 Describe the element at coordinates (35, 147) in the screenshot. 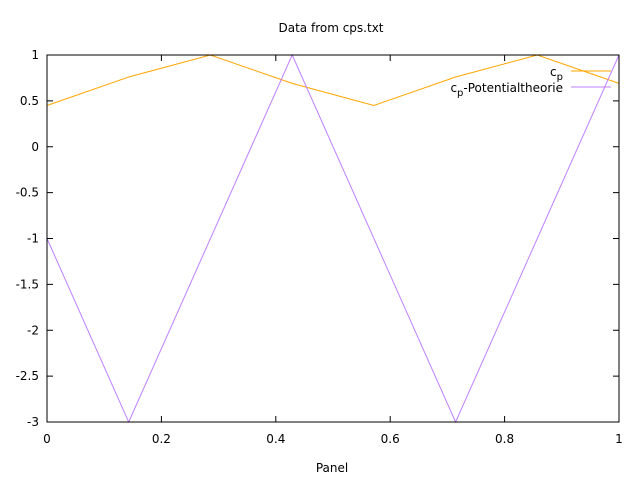

I see `y-tick-label: 0` at that location.